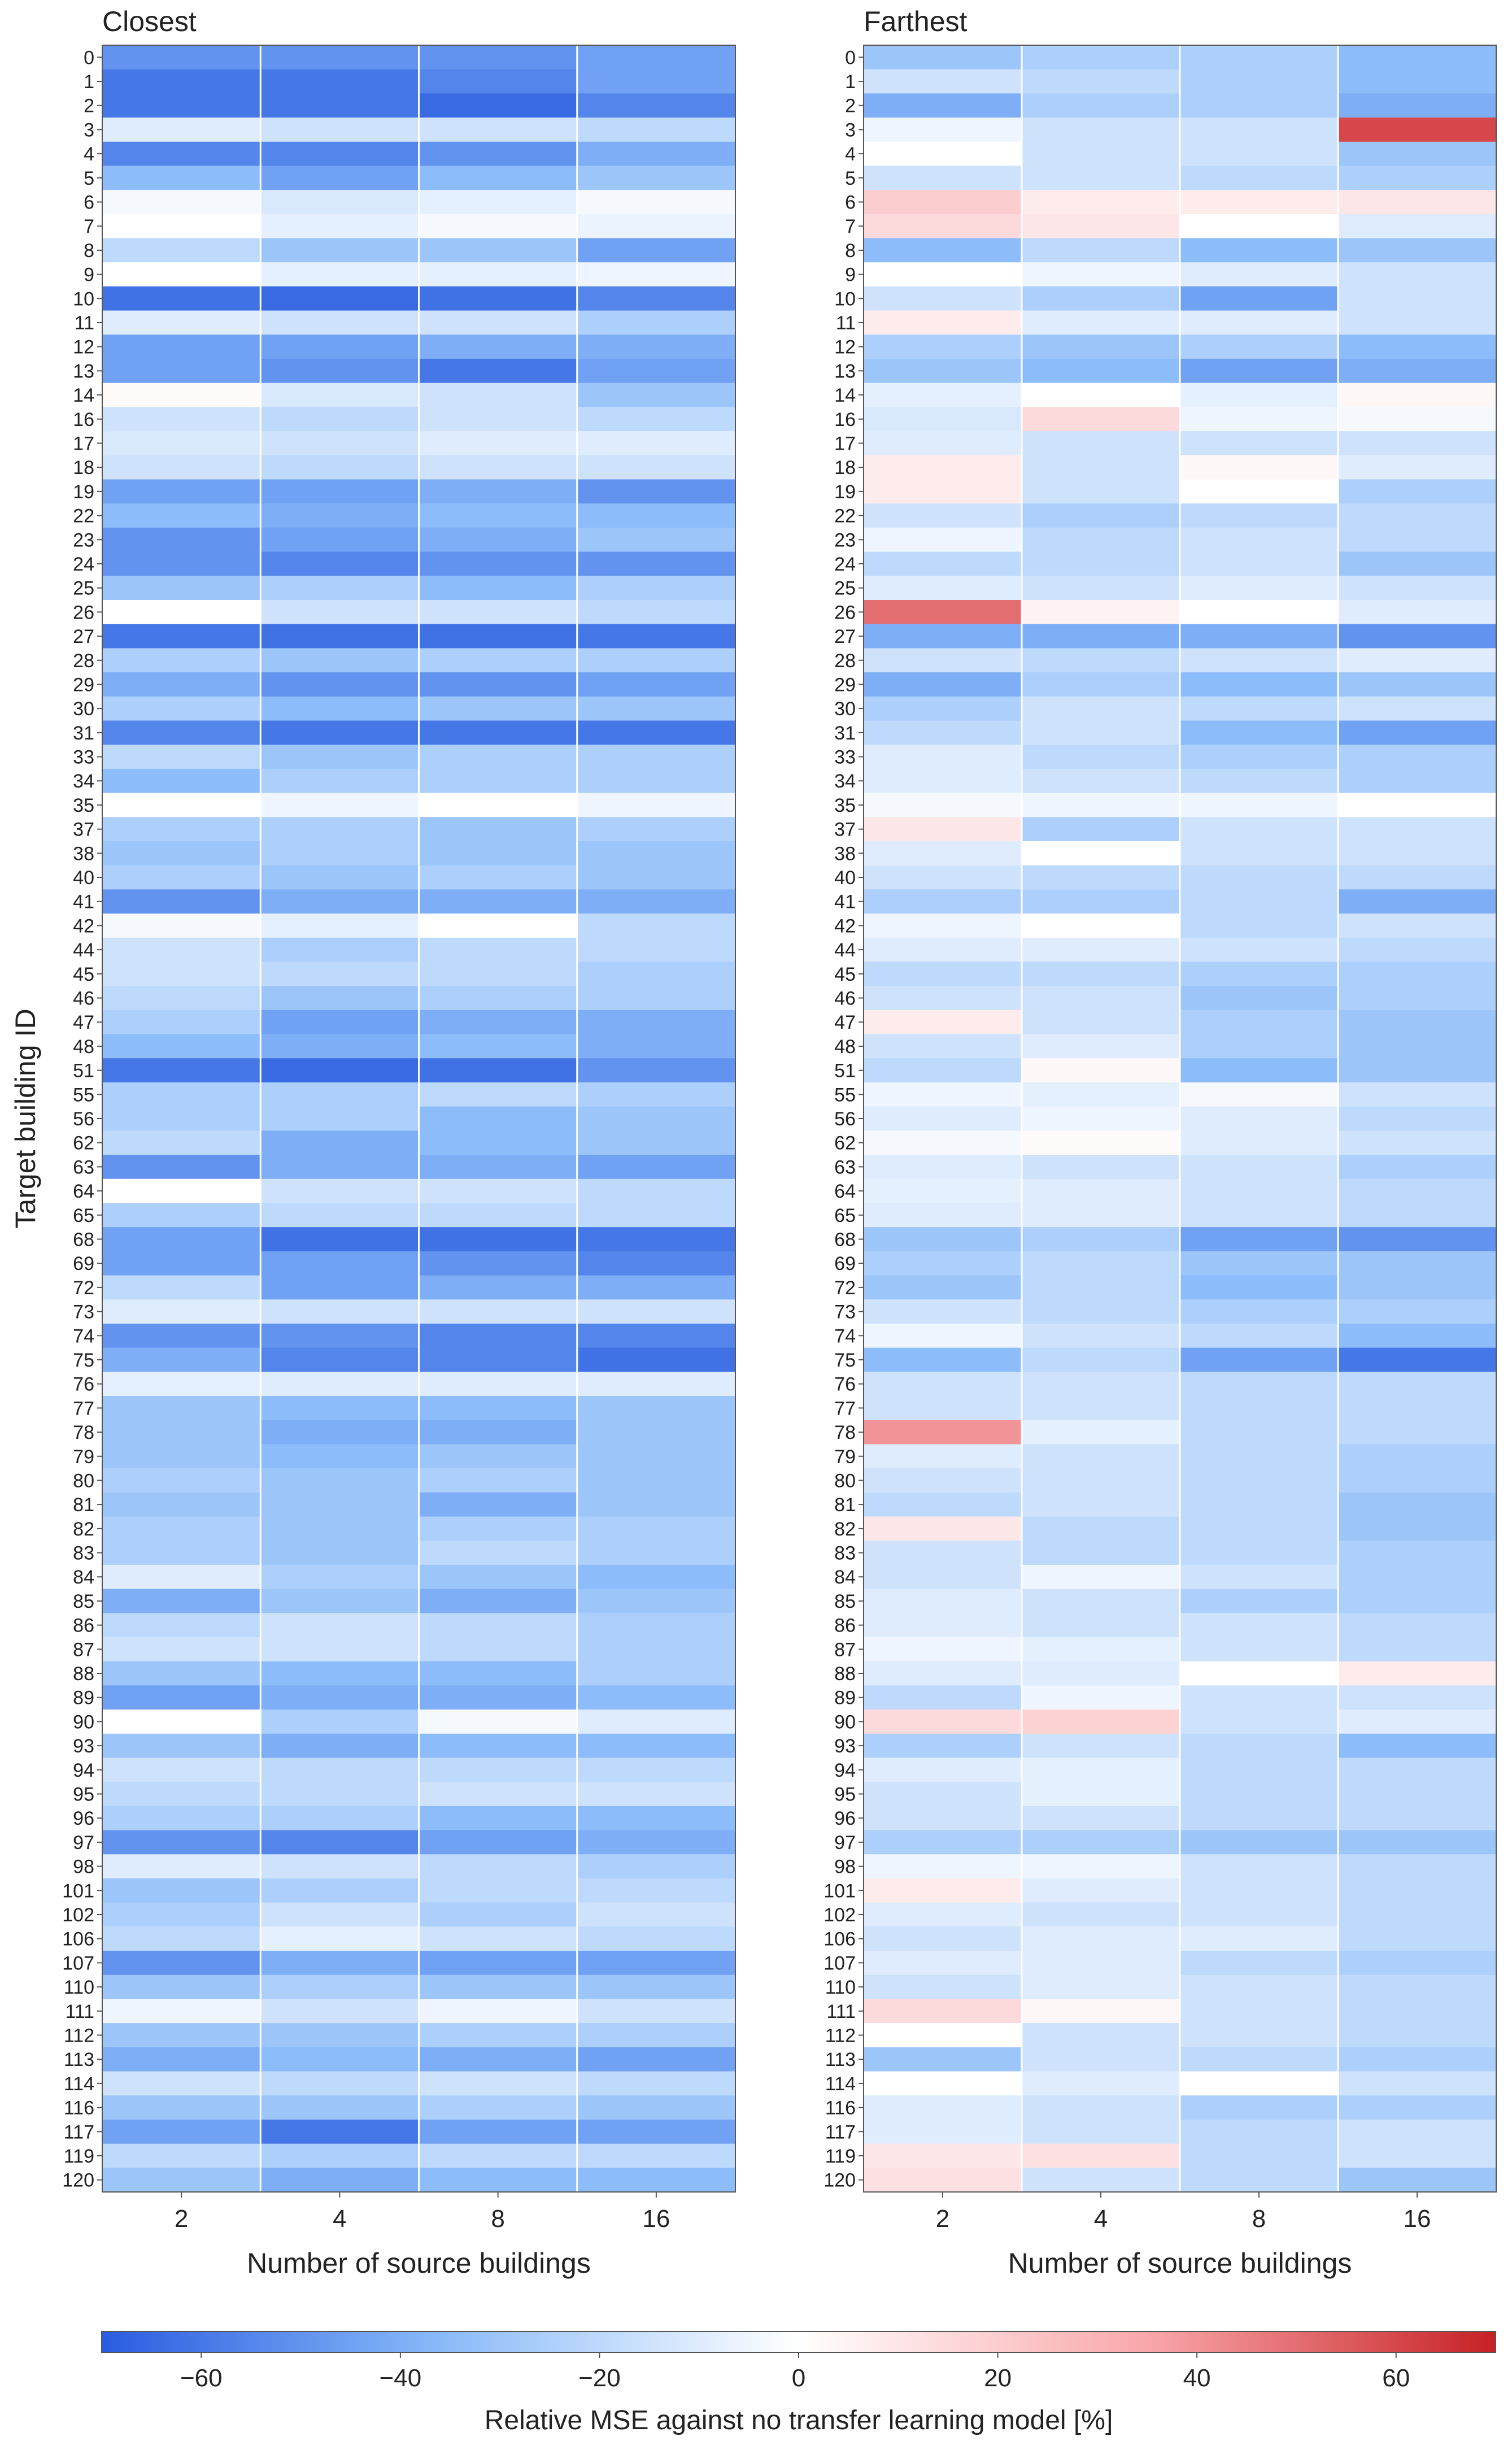 This screenshot has height=2449, width=1512. What do you see at coordinates (656, 2219) in the screenshot?
I see `x-tick-label: 16` at bounding box center [656, 2219].